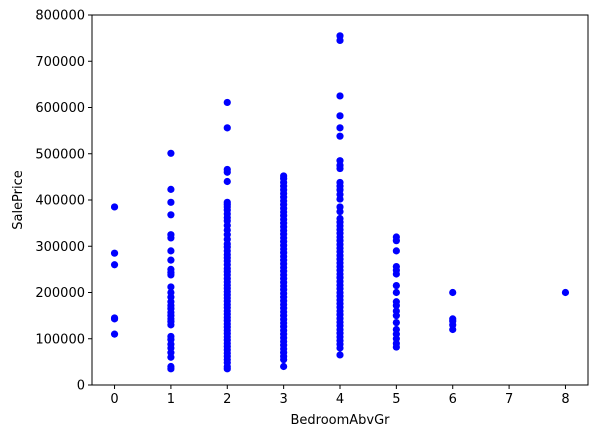 The image size is (597, 438). Describe the element at coordinates (340, 420) in the screenshot. I see `x-axis-label: BedroomAbvGr` at that location.